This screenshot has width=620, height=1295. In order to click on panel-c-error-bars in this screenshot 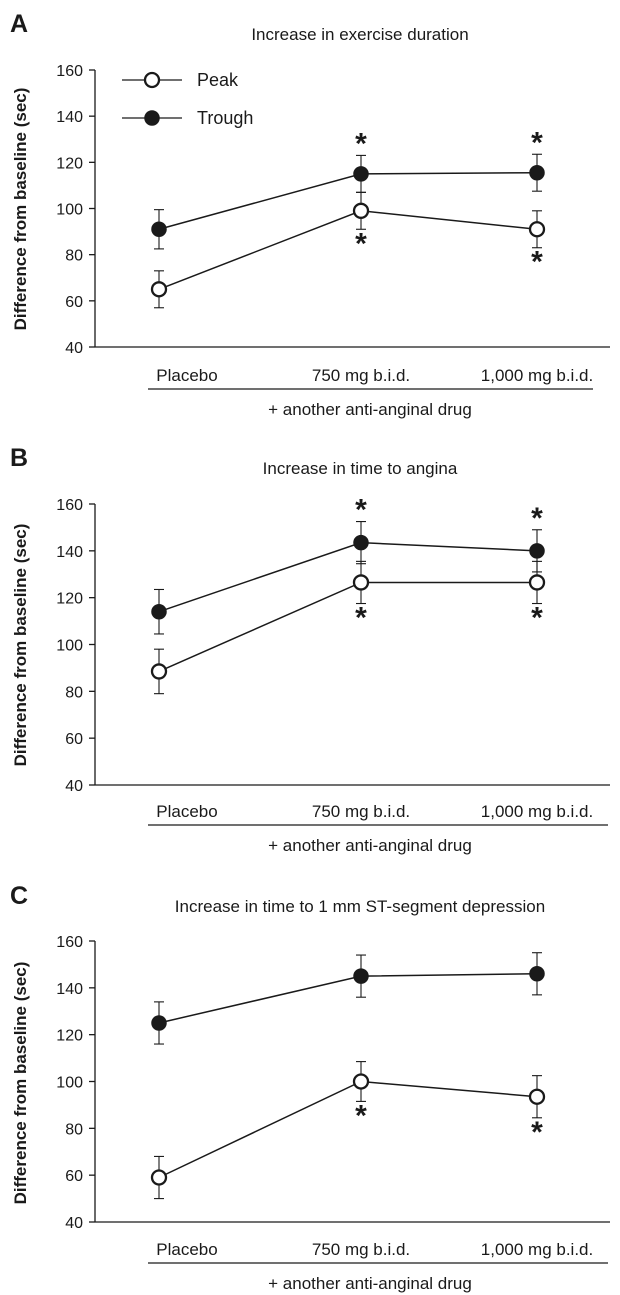, I will do `click(348, 1076)`.